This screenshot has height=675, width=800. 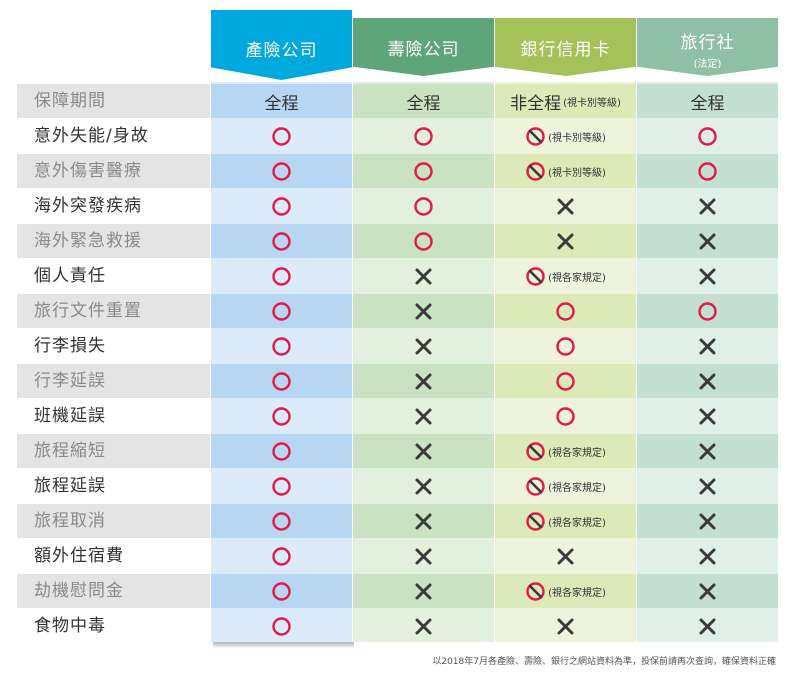 What do you see at coordinates (70, 486) in the screenshot?
I see `row-label: 旅程延誤` at bounding box center [70, 486].